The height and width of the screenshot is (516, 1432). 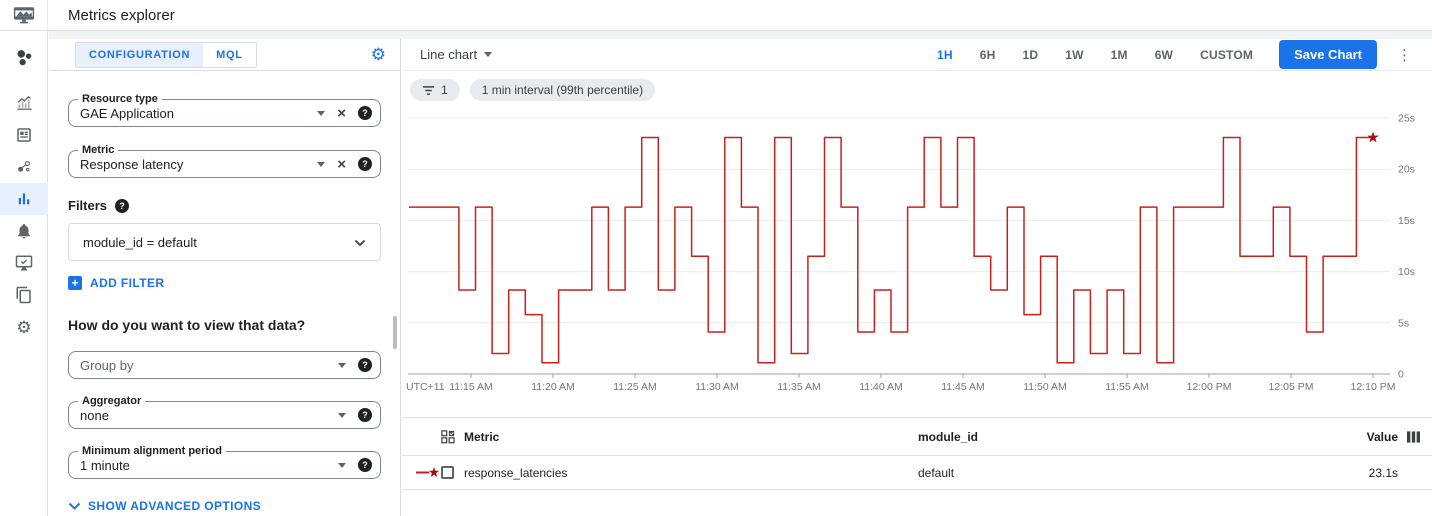 I want to click on resource-type-value: GAE Application, so click(x=127, y=113).